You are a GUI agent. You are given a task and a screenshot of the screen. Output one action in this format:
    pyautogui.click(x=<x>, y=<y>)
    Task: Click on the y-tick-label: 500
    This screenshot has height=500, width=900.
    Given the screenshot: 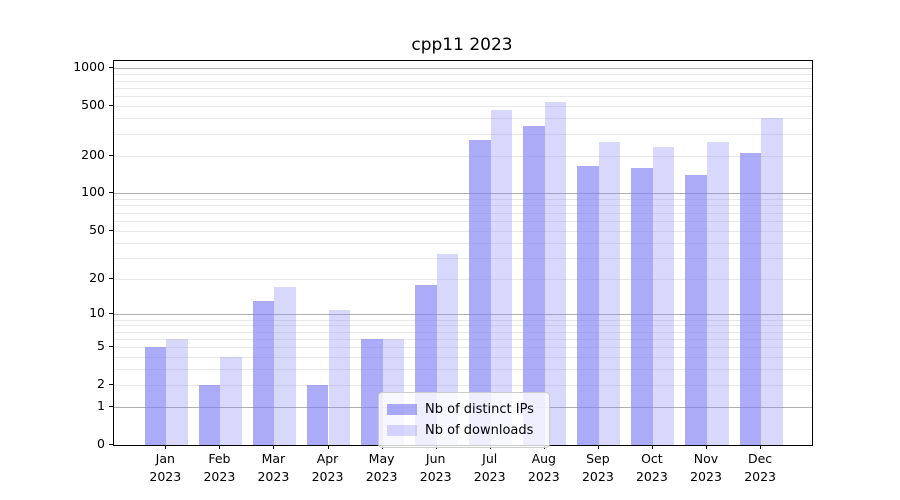 What is the action you would take?
    pyautogui.click(x=93, y=105)
    